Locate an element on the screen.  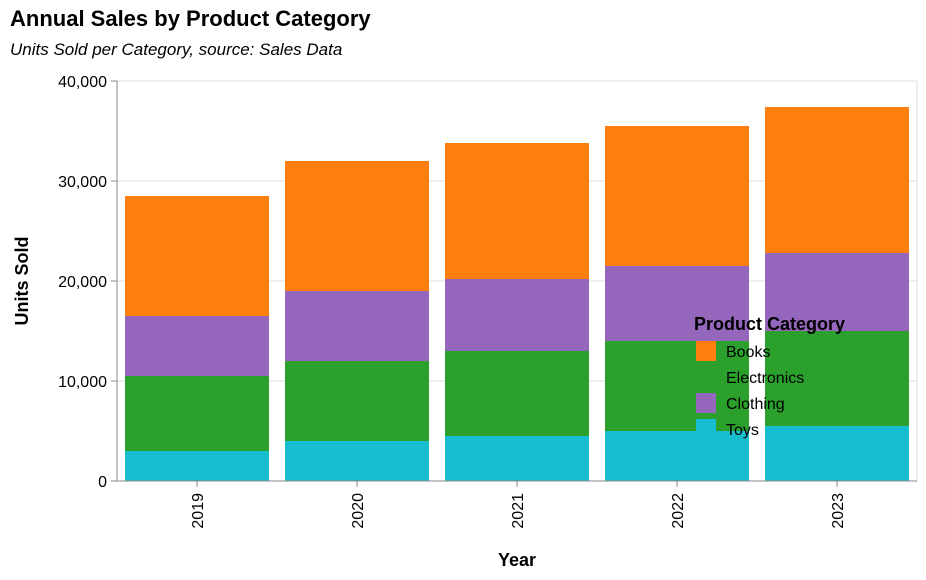
bar-books-2021 is located at coordinates (517, 211).